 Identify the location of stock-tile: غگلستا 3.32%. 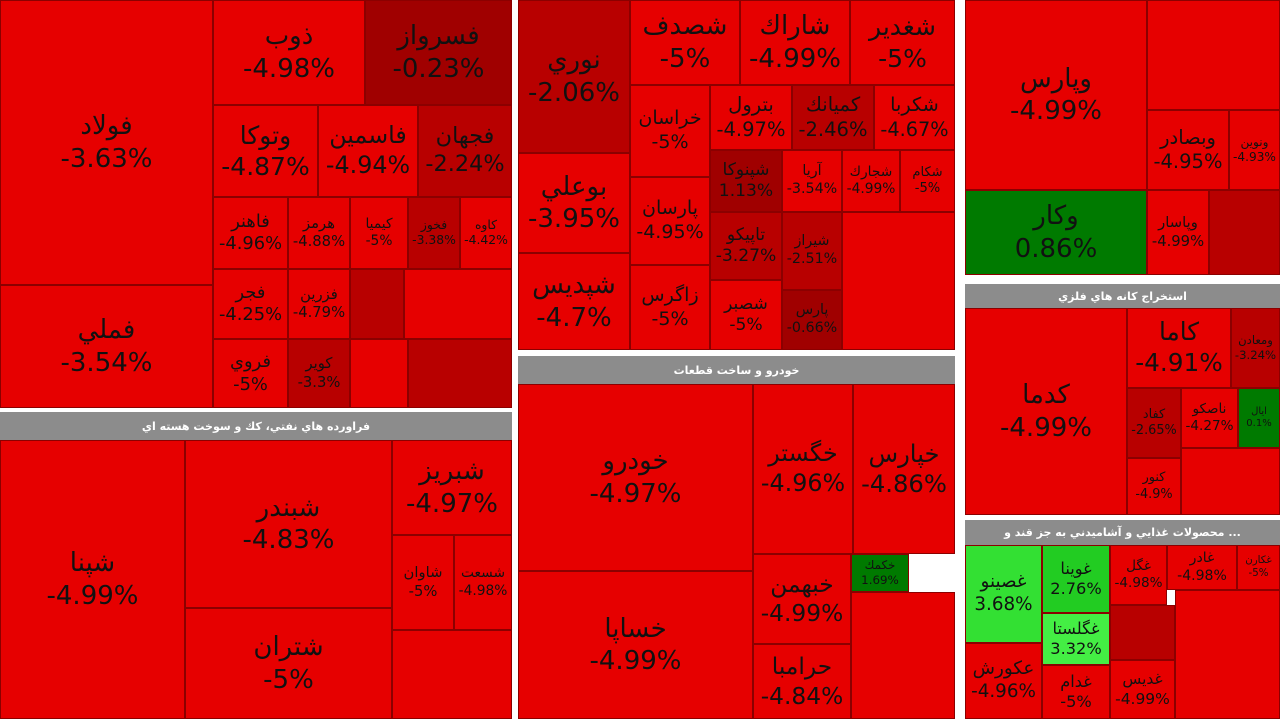
(1076, 639).